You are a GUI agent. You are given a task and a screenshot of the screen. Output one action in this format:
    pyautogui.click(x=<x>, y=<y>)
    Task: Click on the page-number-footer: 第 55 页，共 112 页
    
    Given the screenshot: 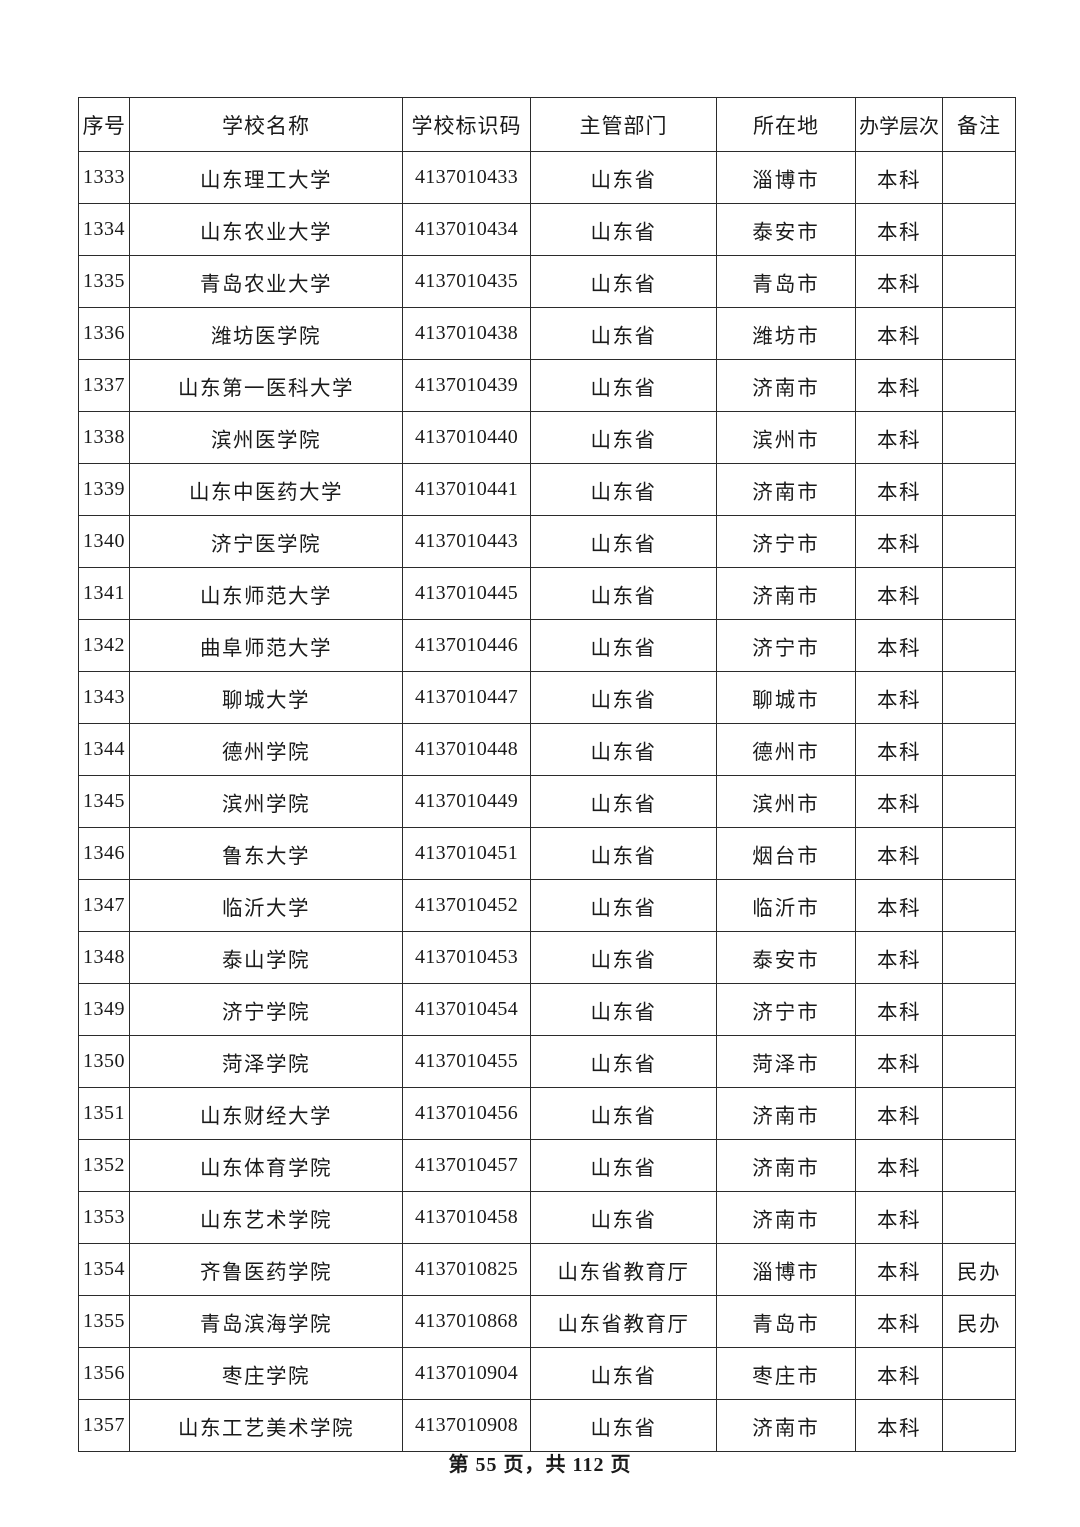 What is the action you would take?
    pyautogui.click(x=540, y=1465)
    